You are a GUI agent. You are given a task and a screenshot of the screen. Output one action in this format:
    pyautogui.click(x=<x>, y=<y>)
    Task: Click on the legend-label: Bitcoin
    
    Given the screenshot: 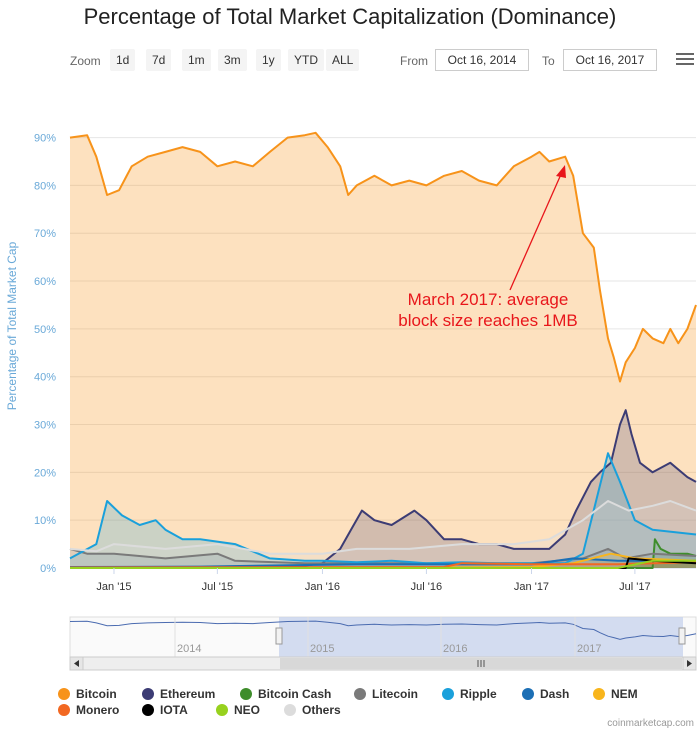 What is the action you would take?
    pyautogui.click(x=96, y=694)
    